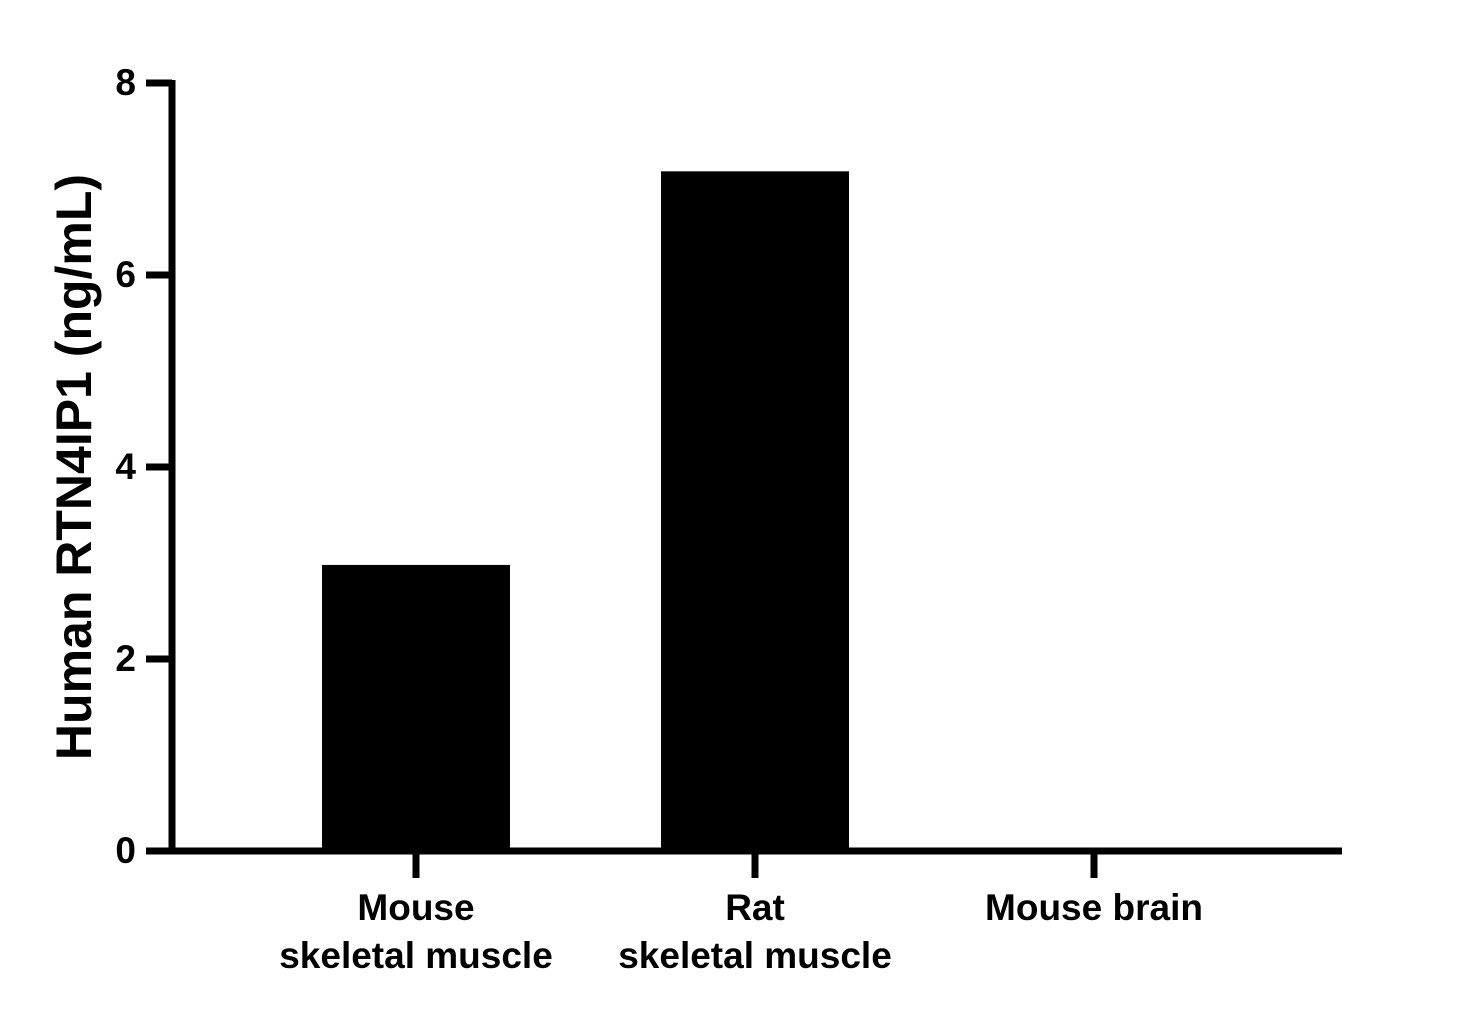 The image size is (1478, 1018). I want to click on y-tick-label: 6, so click(125, 274).